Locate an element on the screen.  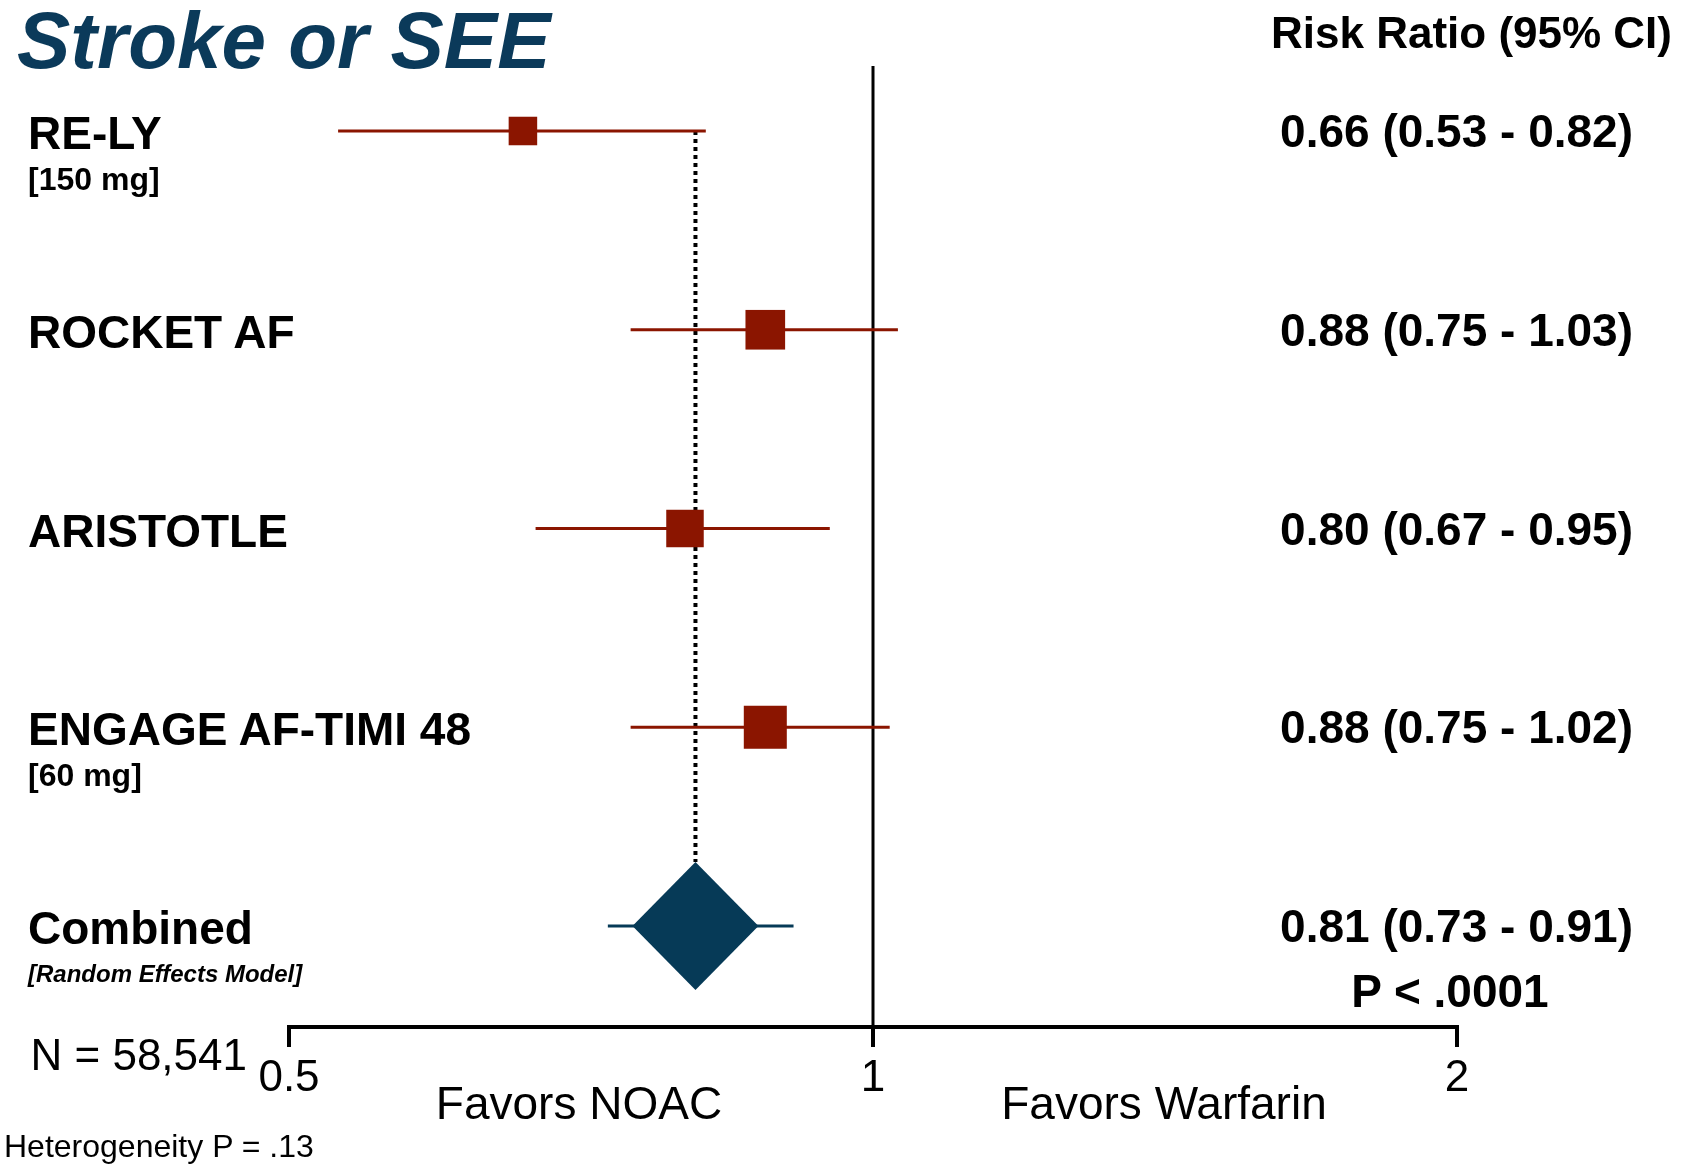
text: N = 58,541 is located at coordinates (138, 1054).